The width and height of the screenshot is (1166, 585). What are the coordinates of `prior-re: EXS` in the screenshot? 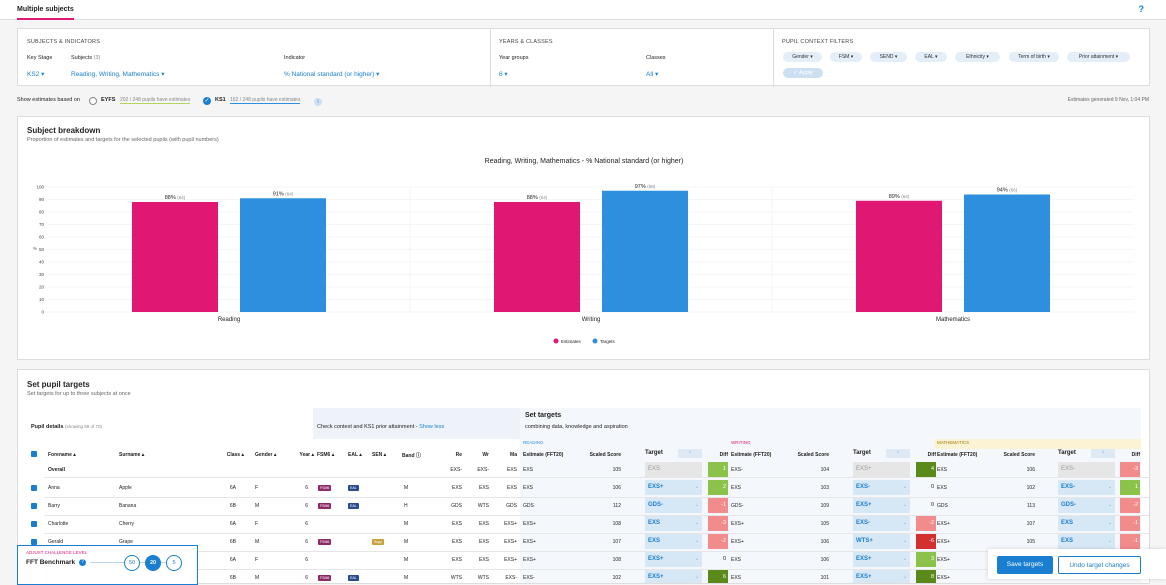 It's located at (456, 488).